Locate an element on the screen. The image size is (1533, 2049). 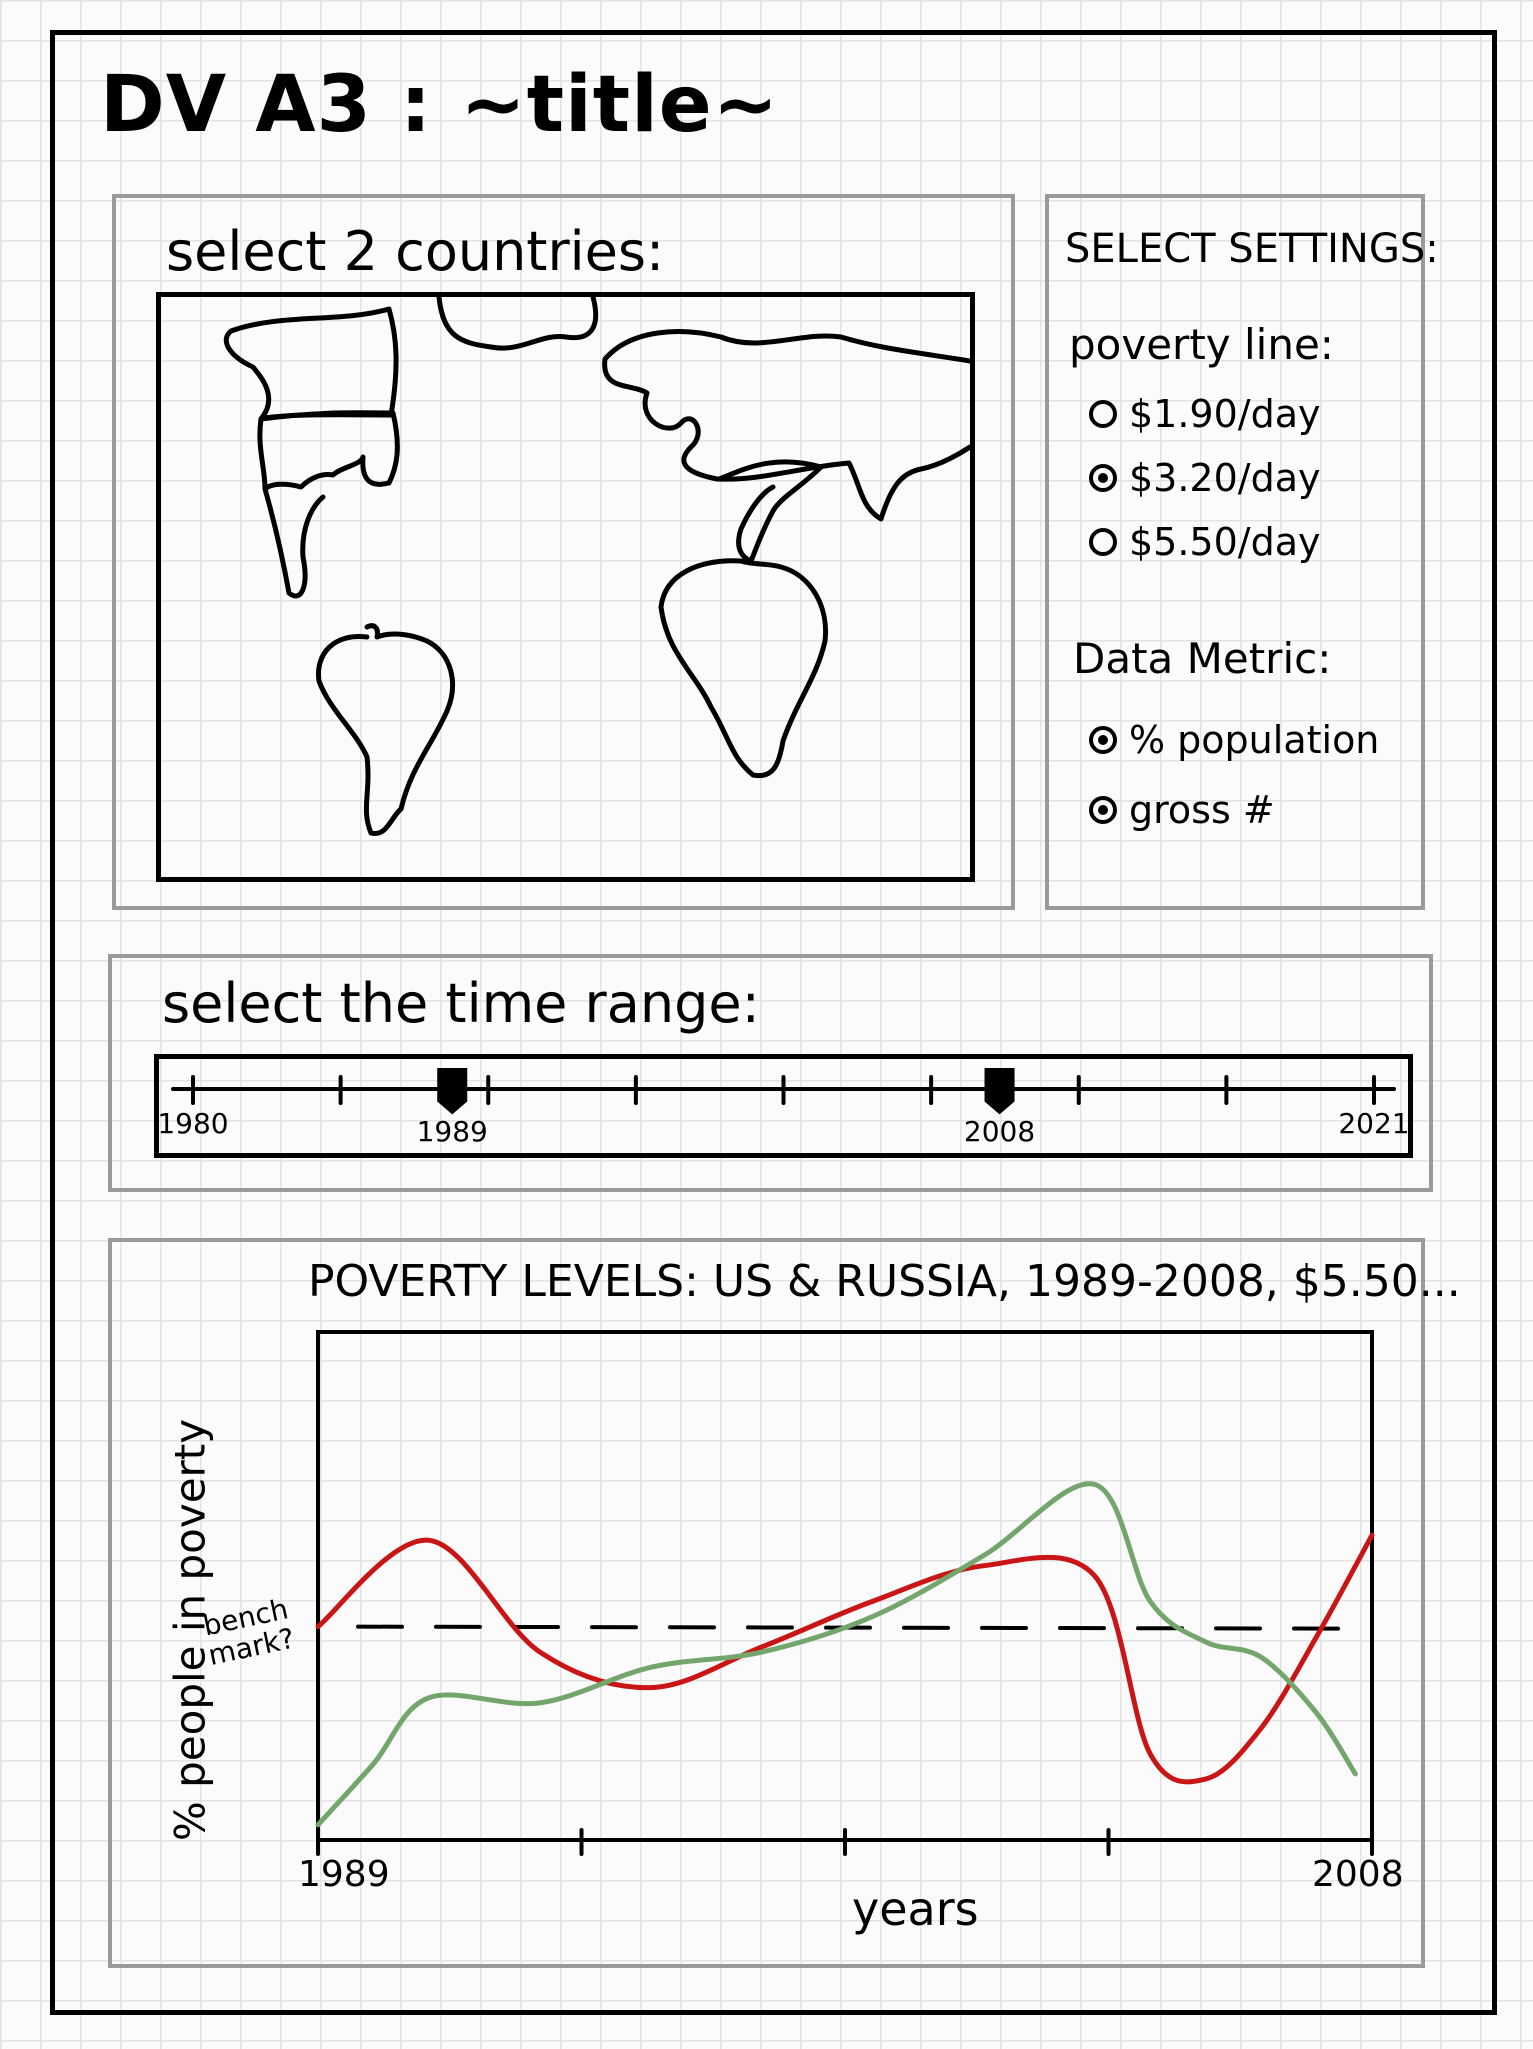
x-tick-label-start: 1989 is located at coordinates (344, 1874).